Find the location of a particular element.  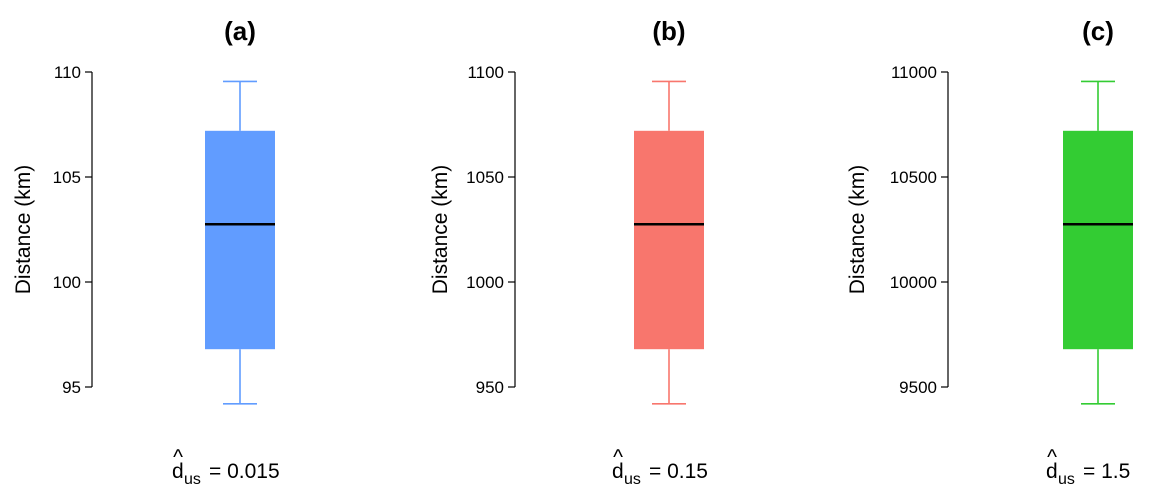

panel-title: (a) is located at coordinates (240, 31).